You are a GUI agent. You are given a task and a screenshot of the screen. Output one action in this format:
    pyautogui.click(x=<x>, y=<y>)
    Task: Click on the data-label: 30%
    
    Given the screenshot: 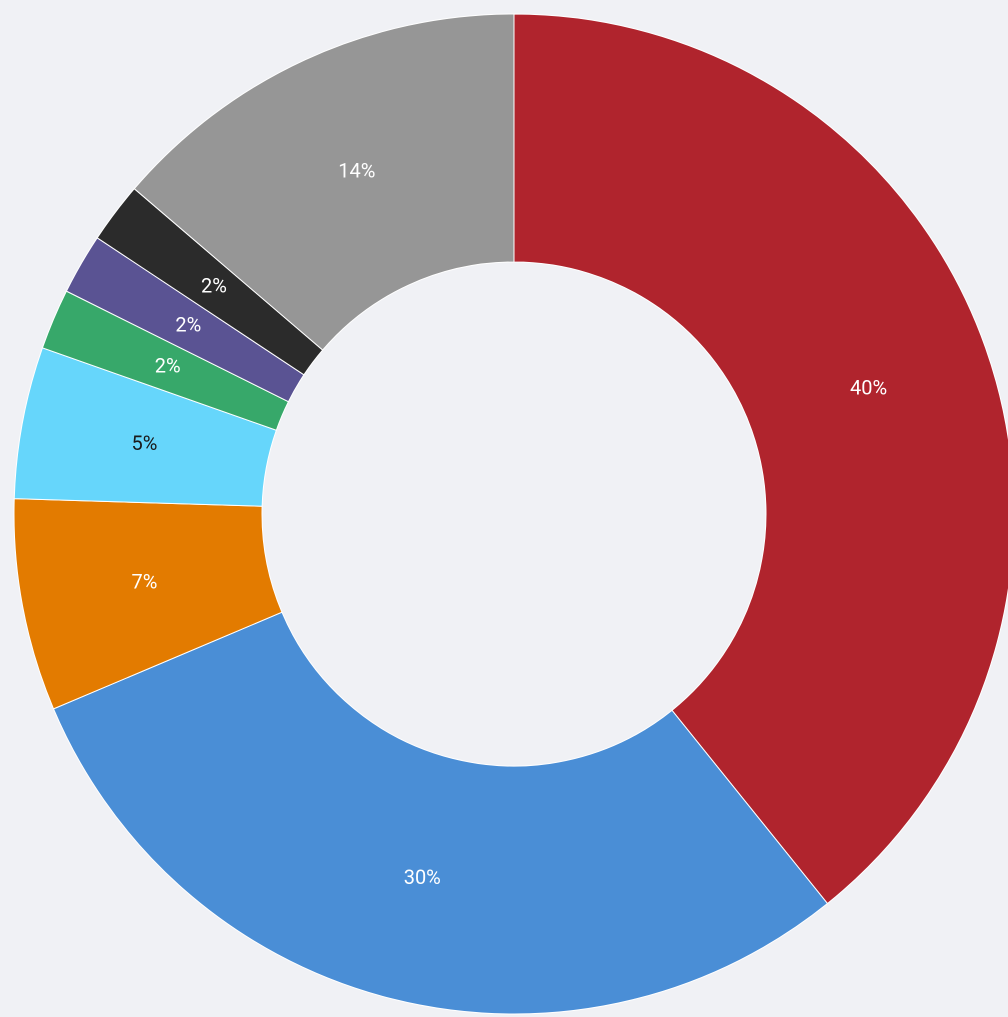 What is the action you would take?
    pyautogui.click(x=422, y=877)
    